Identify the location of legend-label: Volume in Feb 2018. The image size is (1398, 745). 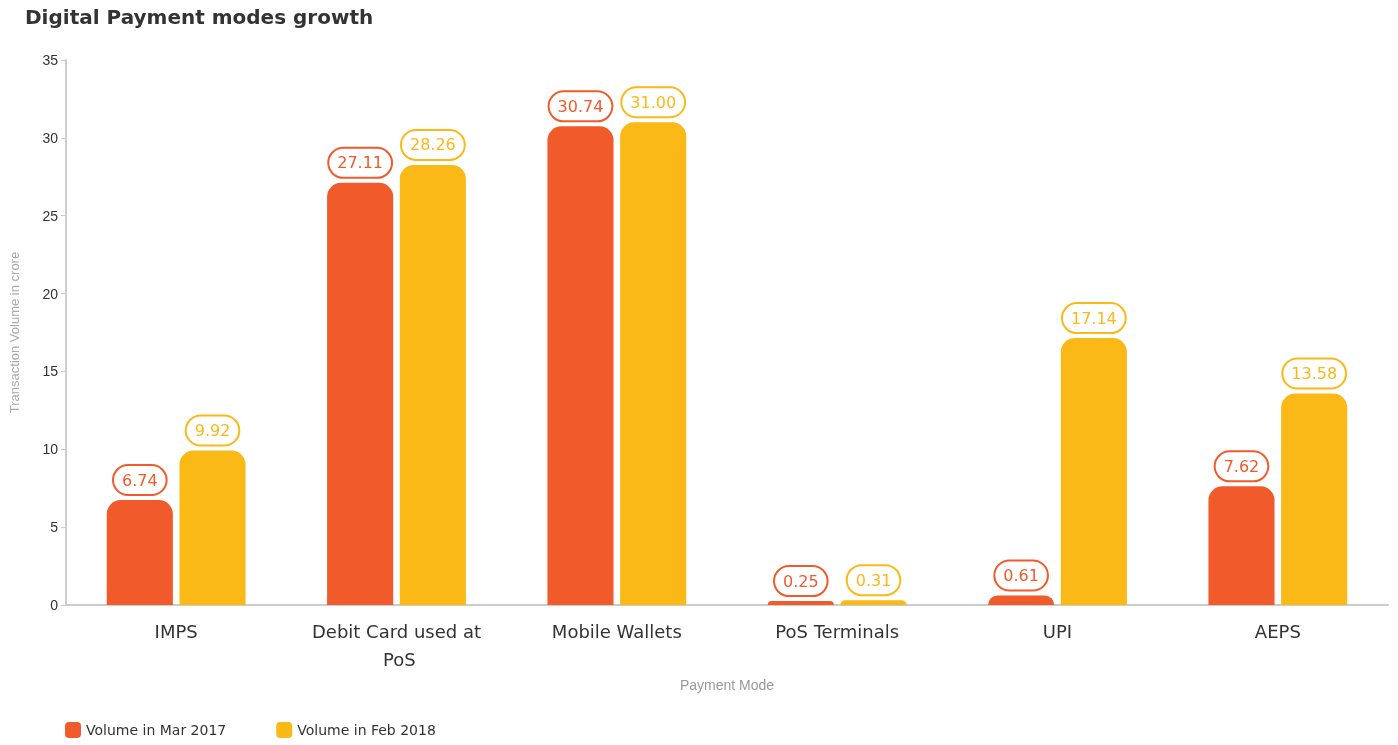
(366, 730).